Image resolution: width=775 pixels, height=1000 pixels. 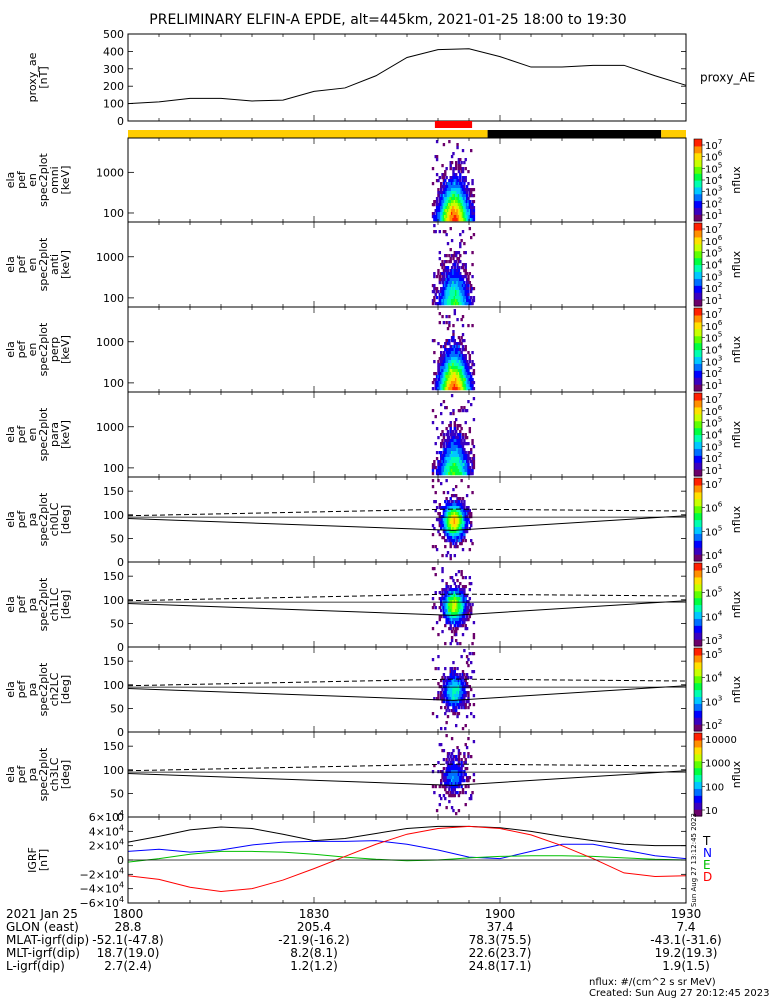 What do you see at coordinates (721, 740) in the screenshot?
I see `panel-ch3lc-ctick-label: 10000` at bounding box center [721, 740].